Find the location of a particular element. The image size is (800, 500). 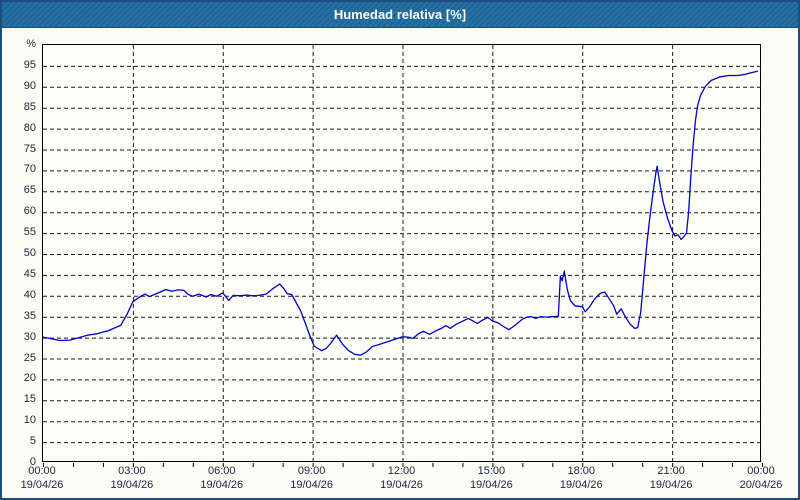

y-tick-label: 5 is located at coordinates (32, 441).